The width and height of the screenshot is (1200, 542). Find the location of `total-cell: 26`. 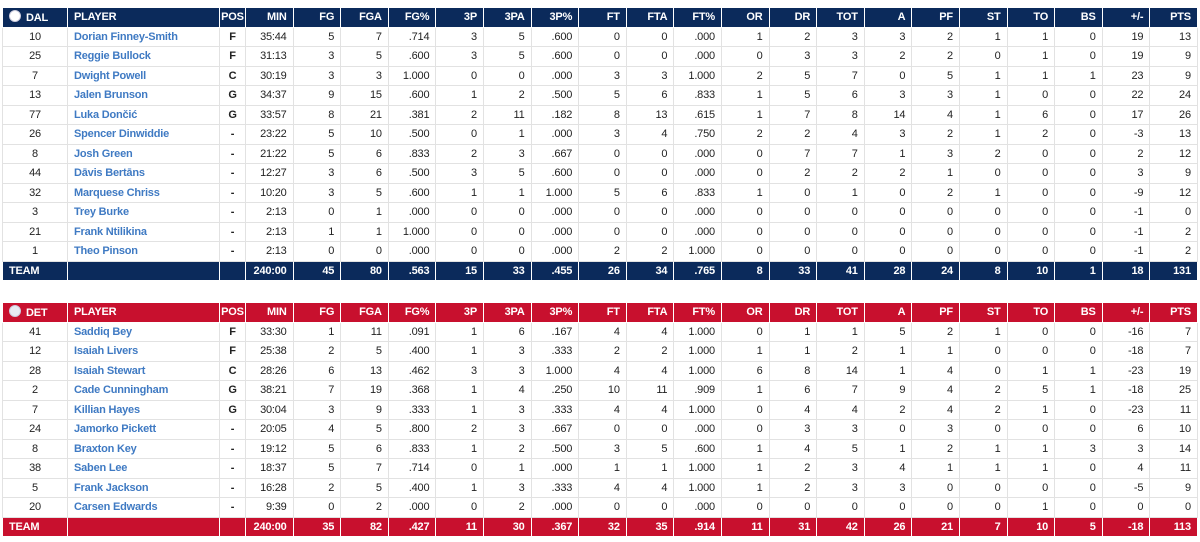

total-cell: 26 is located at coordinates (602, 270).